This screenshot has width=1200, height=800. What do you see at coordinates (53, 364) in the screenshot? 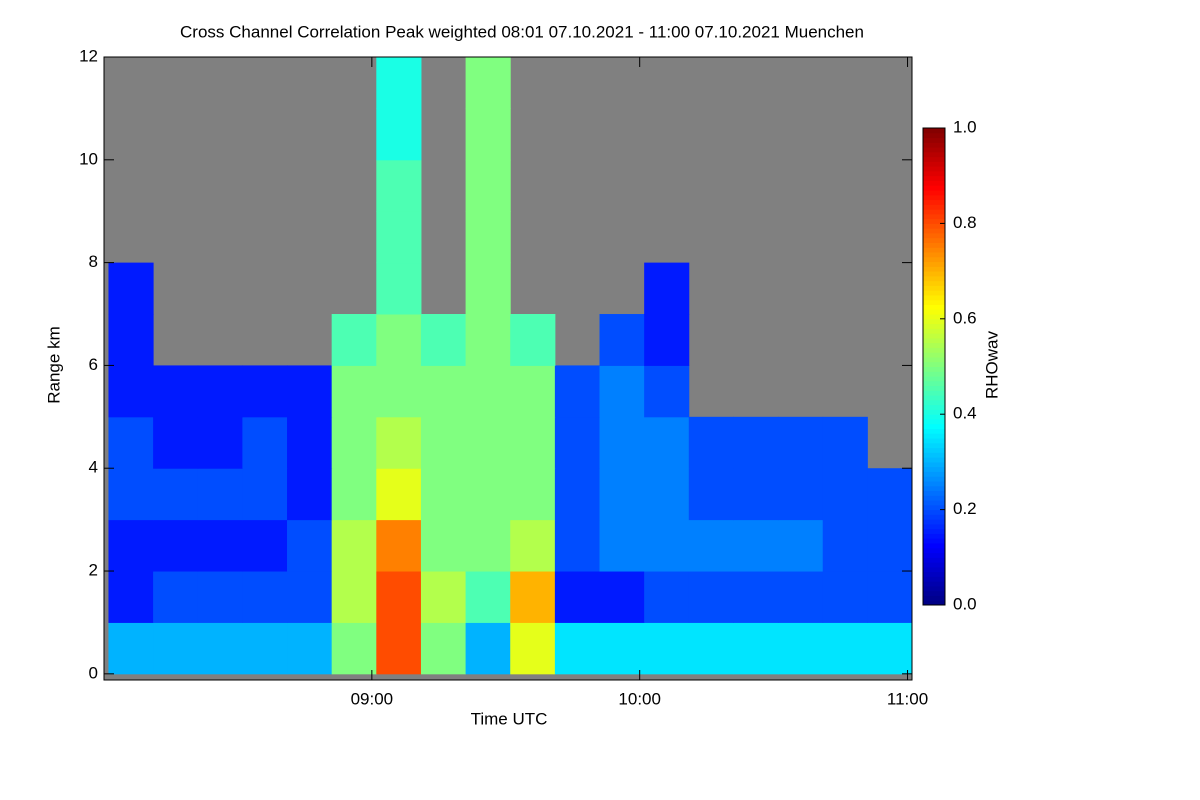
I see `y-axis-label: Range km` at bounding box center [53, 364].